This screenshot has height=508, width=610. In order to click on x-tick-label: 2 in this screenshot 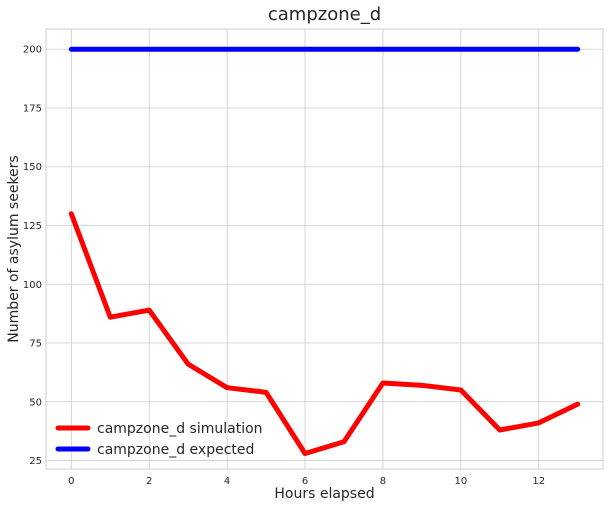, I will do `click(149, 481)`.